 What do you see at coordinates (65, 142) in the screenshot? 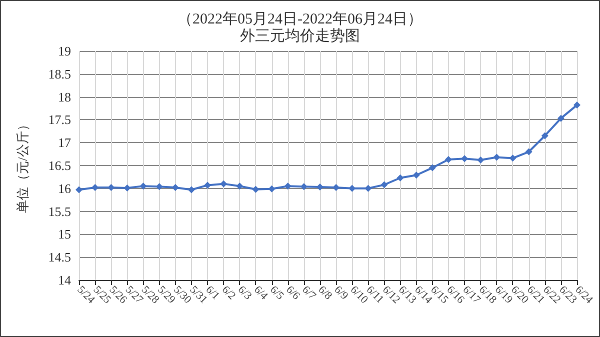
I see `y-tick-label: 17` at bounding box center [65, 142].